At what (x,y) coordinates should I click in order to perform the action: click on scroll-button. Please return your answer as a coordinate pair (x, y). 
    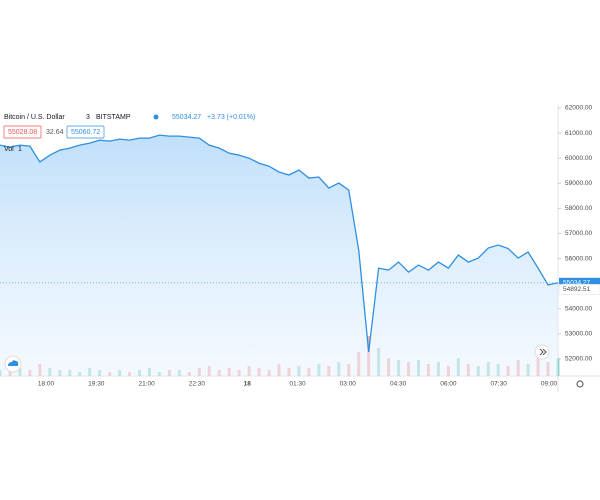
    Looking at the image, I should click on (542, 352).